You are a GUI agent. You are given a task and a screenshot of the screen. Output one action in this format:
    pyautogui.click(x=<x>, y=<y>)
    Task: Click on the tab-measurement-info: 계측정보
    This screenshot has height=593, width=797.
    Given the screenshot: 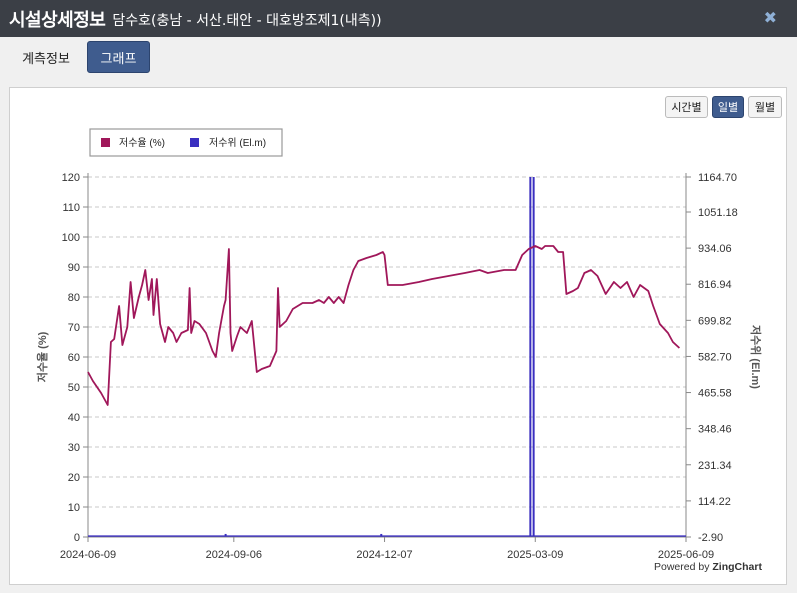 What is the action you would take?
    pyautogui.click(x=46, y=59)
    